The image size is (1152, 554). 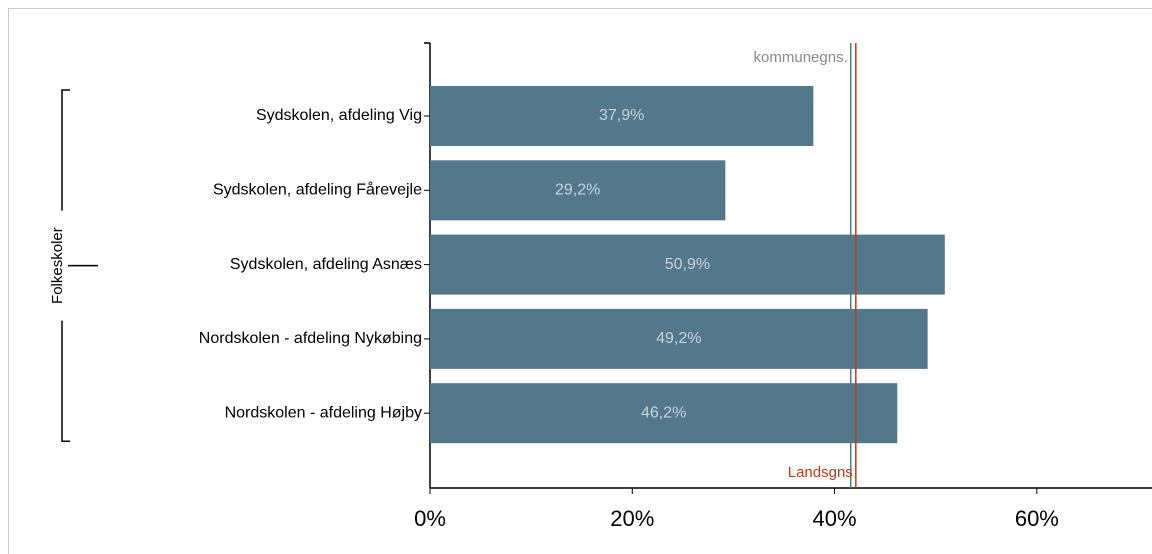 I want to click on bar-value-label: 50,9%, so click(x=687, y=264).